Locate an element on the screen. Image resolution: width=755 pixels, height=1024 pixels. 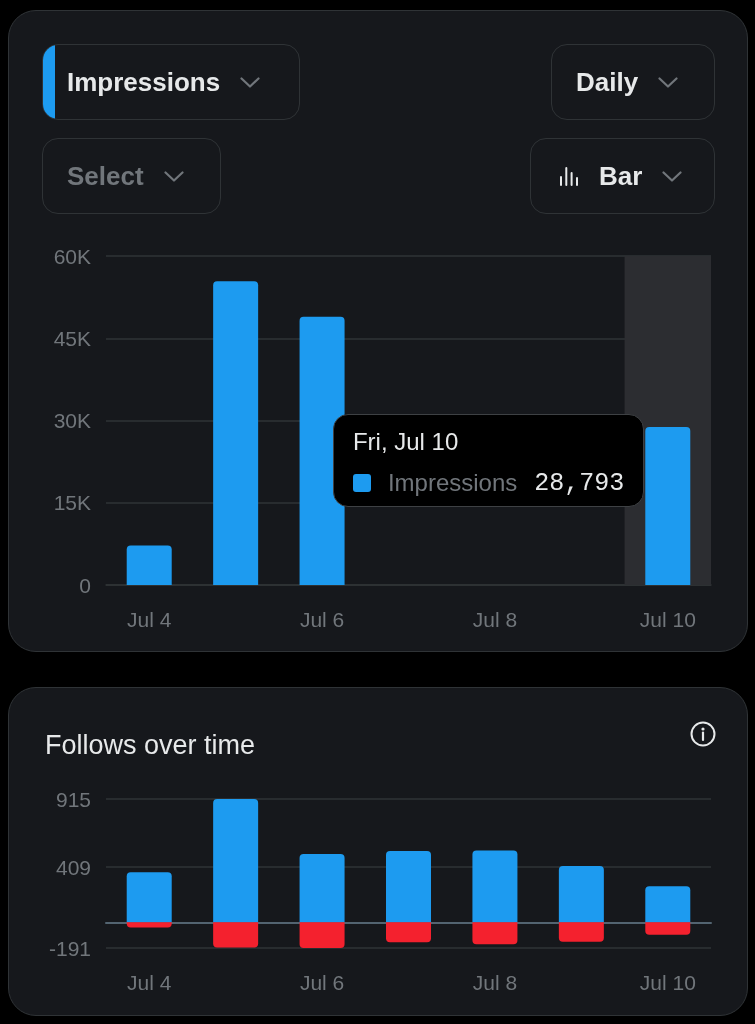
y-tick-label: 15K is located at coordinates (72, 503).